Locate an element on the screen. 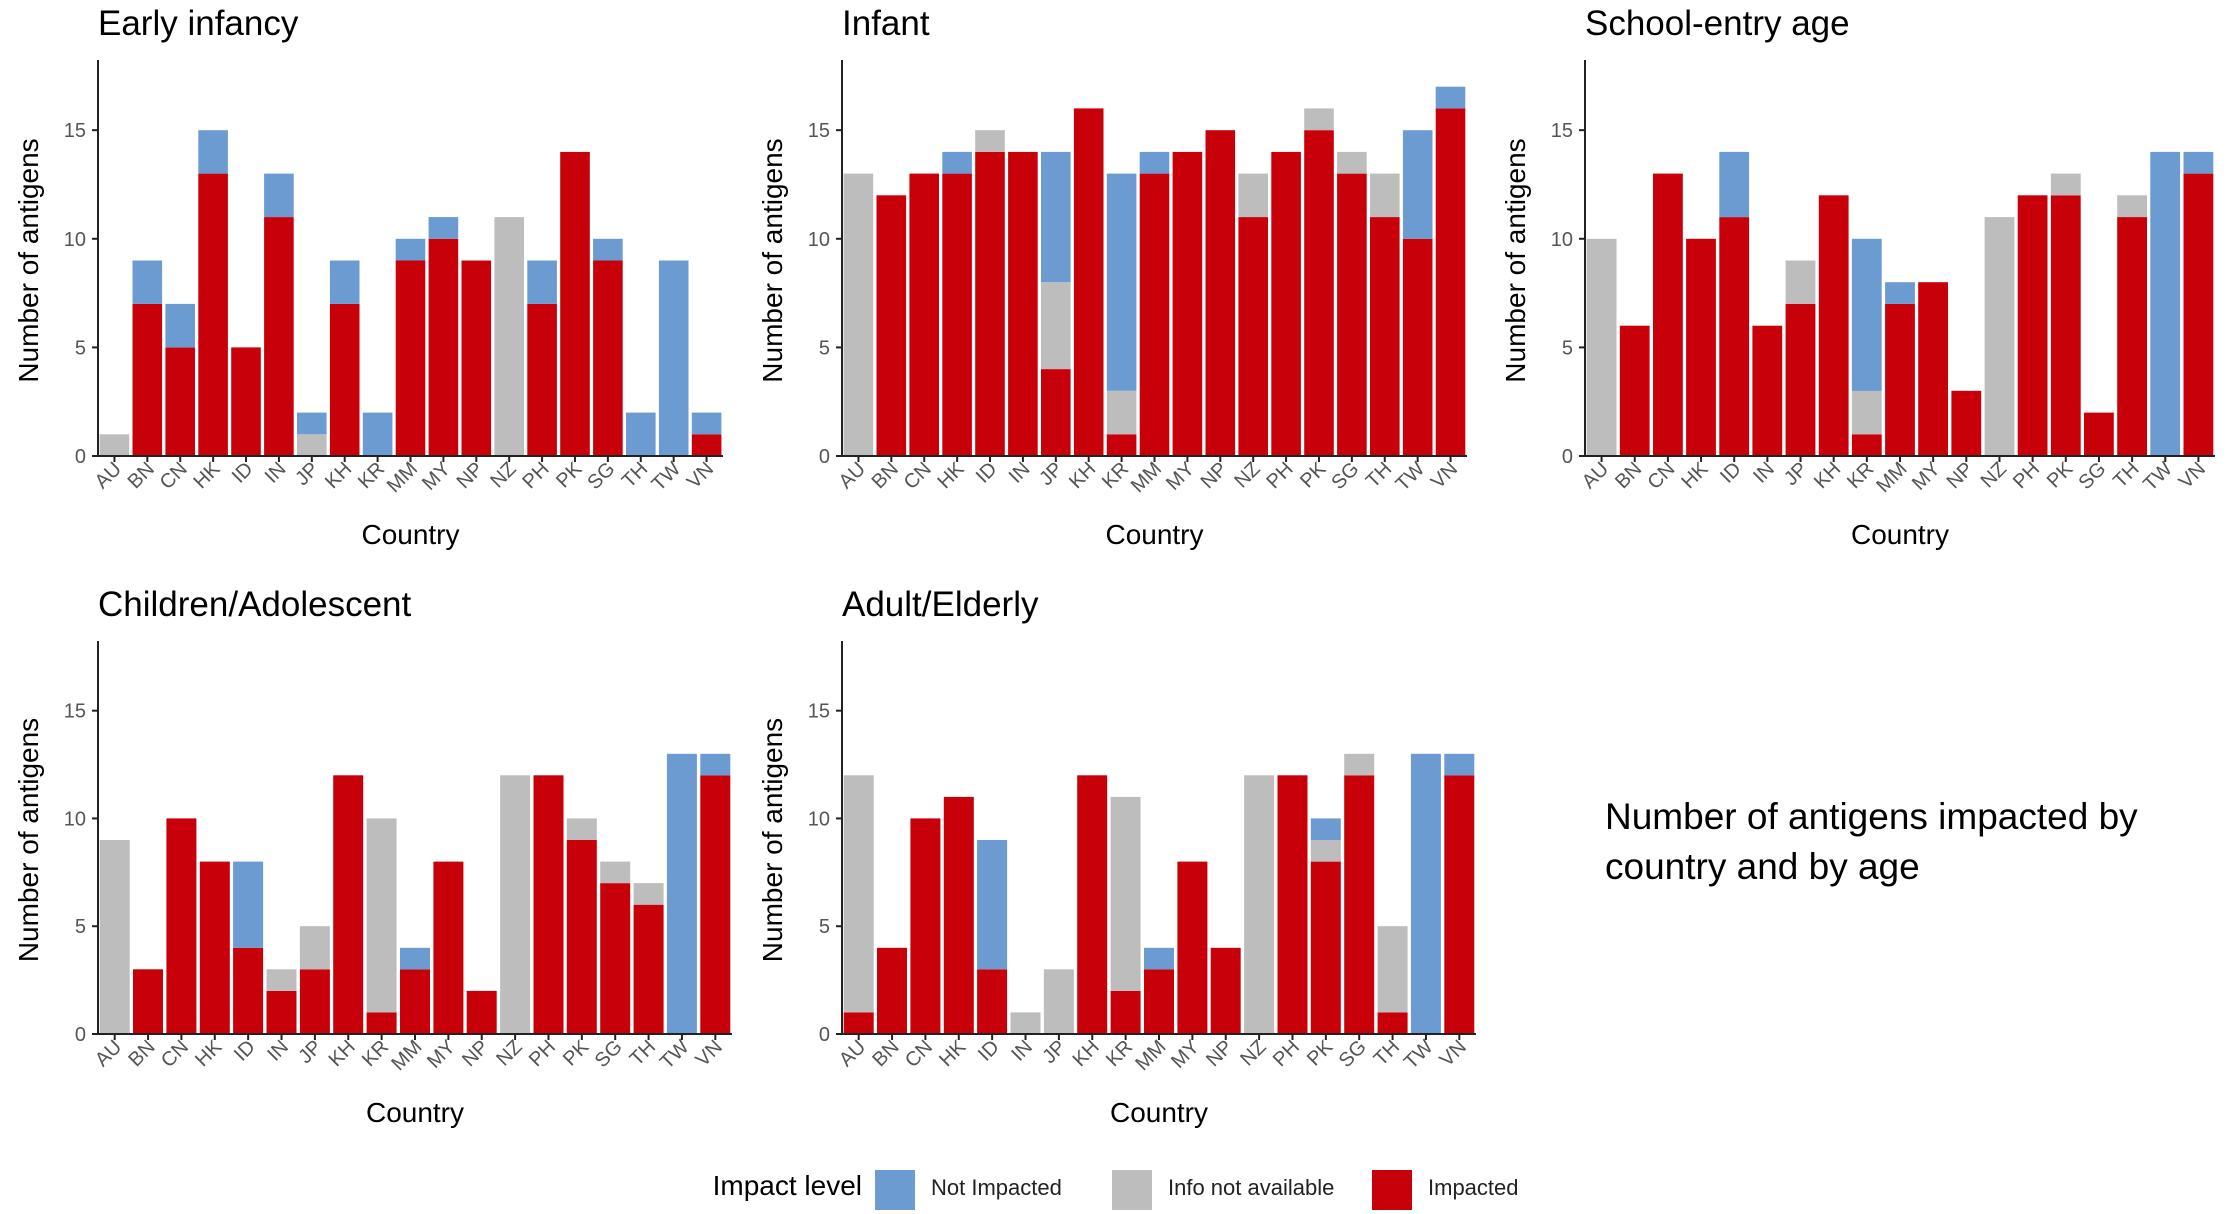 This screenshot has height=1214, width=2234. panel-title: School-entry age is located at coordinates (1717, 23).